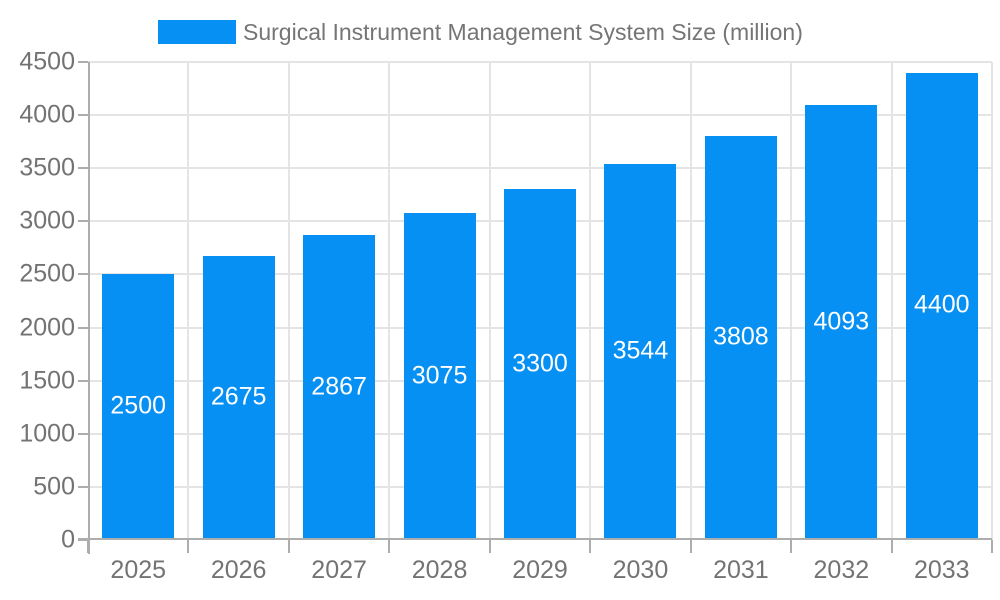 This screenshot has height=600, width=1000. I want to click on bar-2030: 3544, so click(640, 350).